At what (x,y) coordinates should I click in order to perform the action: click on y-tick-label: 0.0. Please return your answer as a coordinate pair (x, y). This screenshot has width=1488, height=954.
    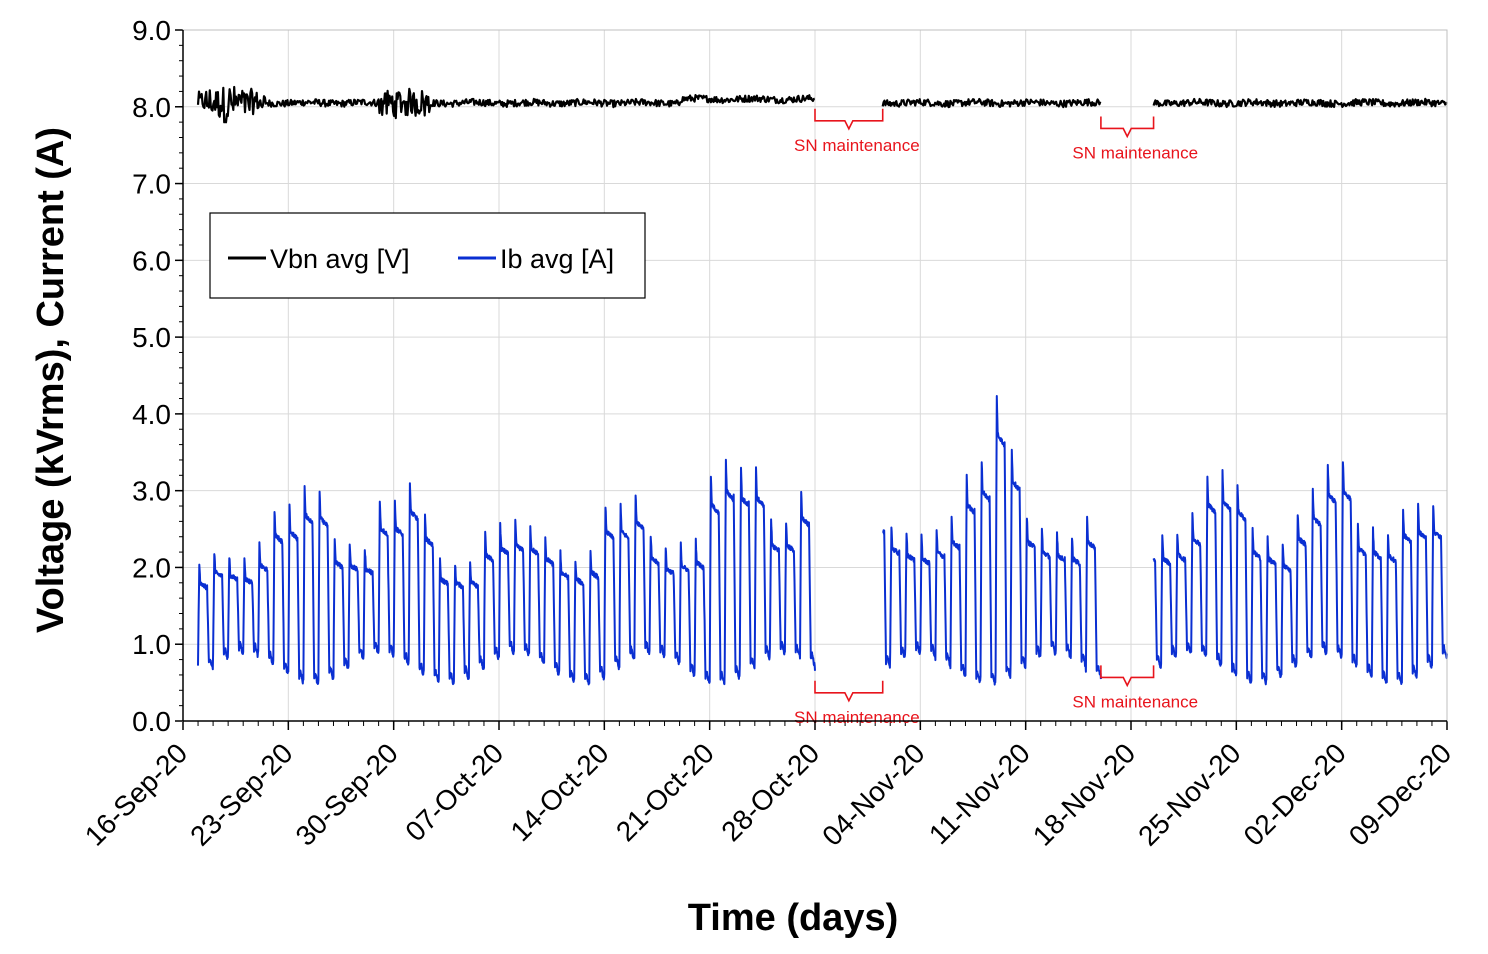
    Looking at the image, I should click on (151, 721).